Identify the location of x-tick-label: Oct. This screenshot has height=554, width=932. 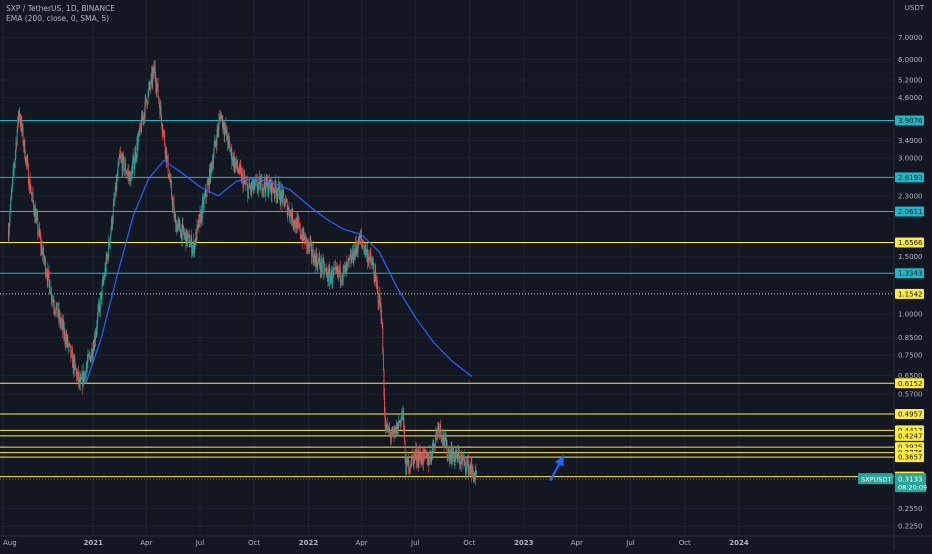
(685, 543).